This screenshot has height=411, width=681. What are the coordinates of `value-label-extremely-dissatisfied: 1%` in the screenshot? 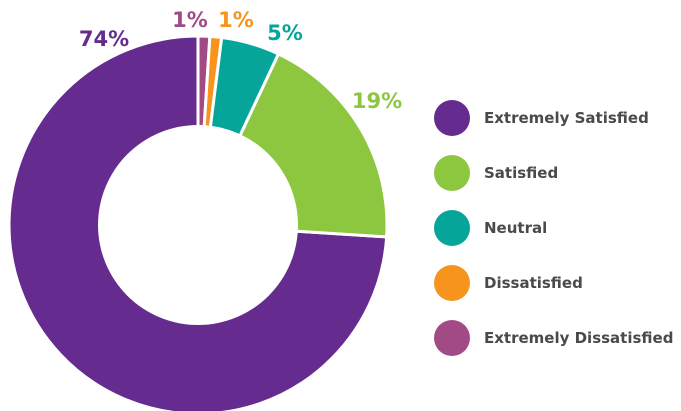 It's located at (190, 20).